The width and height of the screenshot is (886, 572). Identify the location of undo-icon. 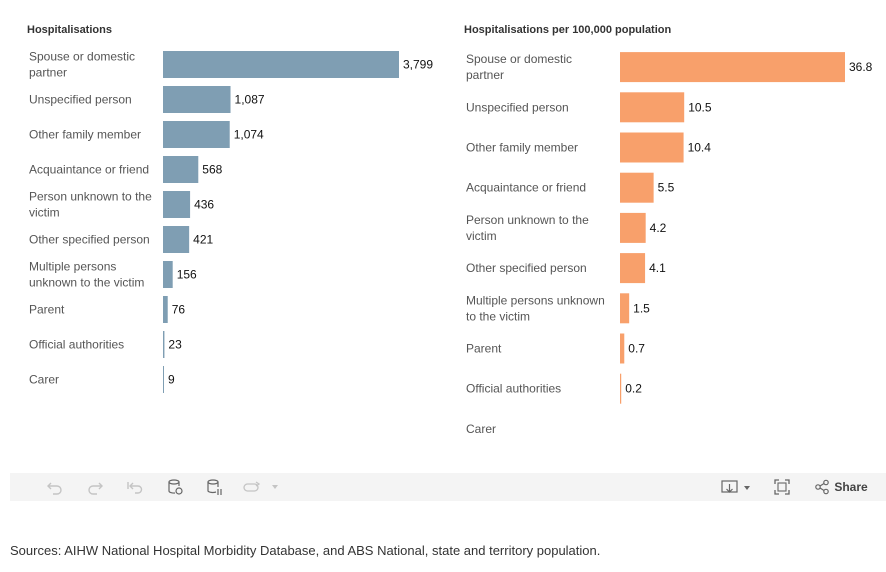
(55, 487).